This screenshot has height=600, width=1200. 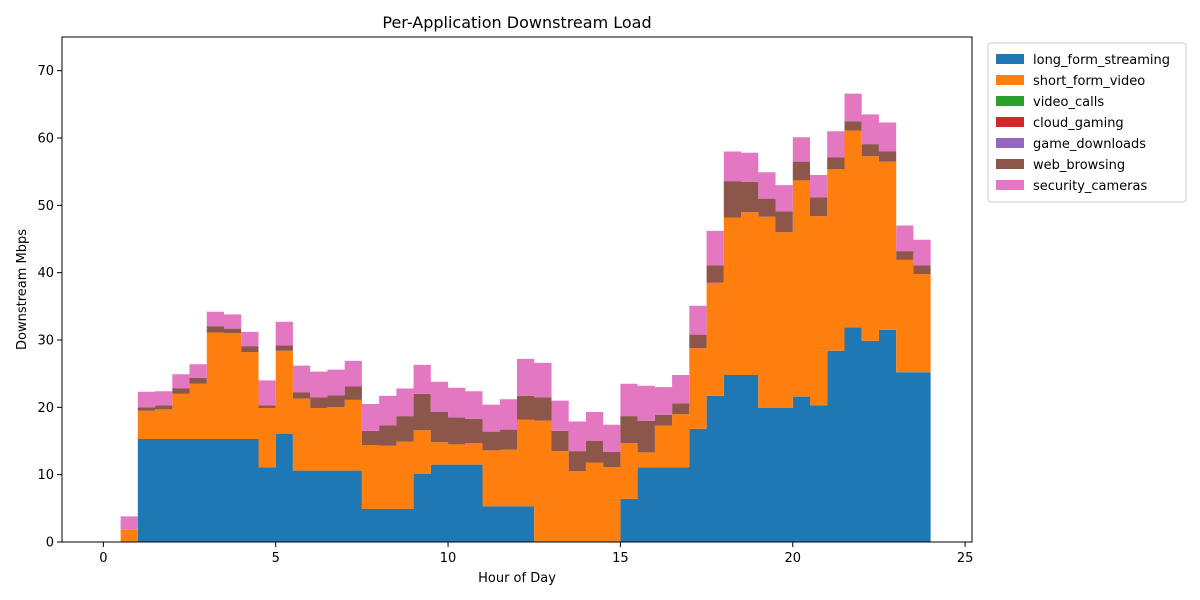 What do you see at coordinates (1089, 144) in the screenshot?
I see `legend-label-game-downloads: game_downloads` at bounding box center [1089, 144].